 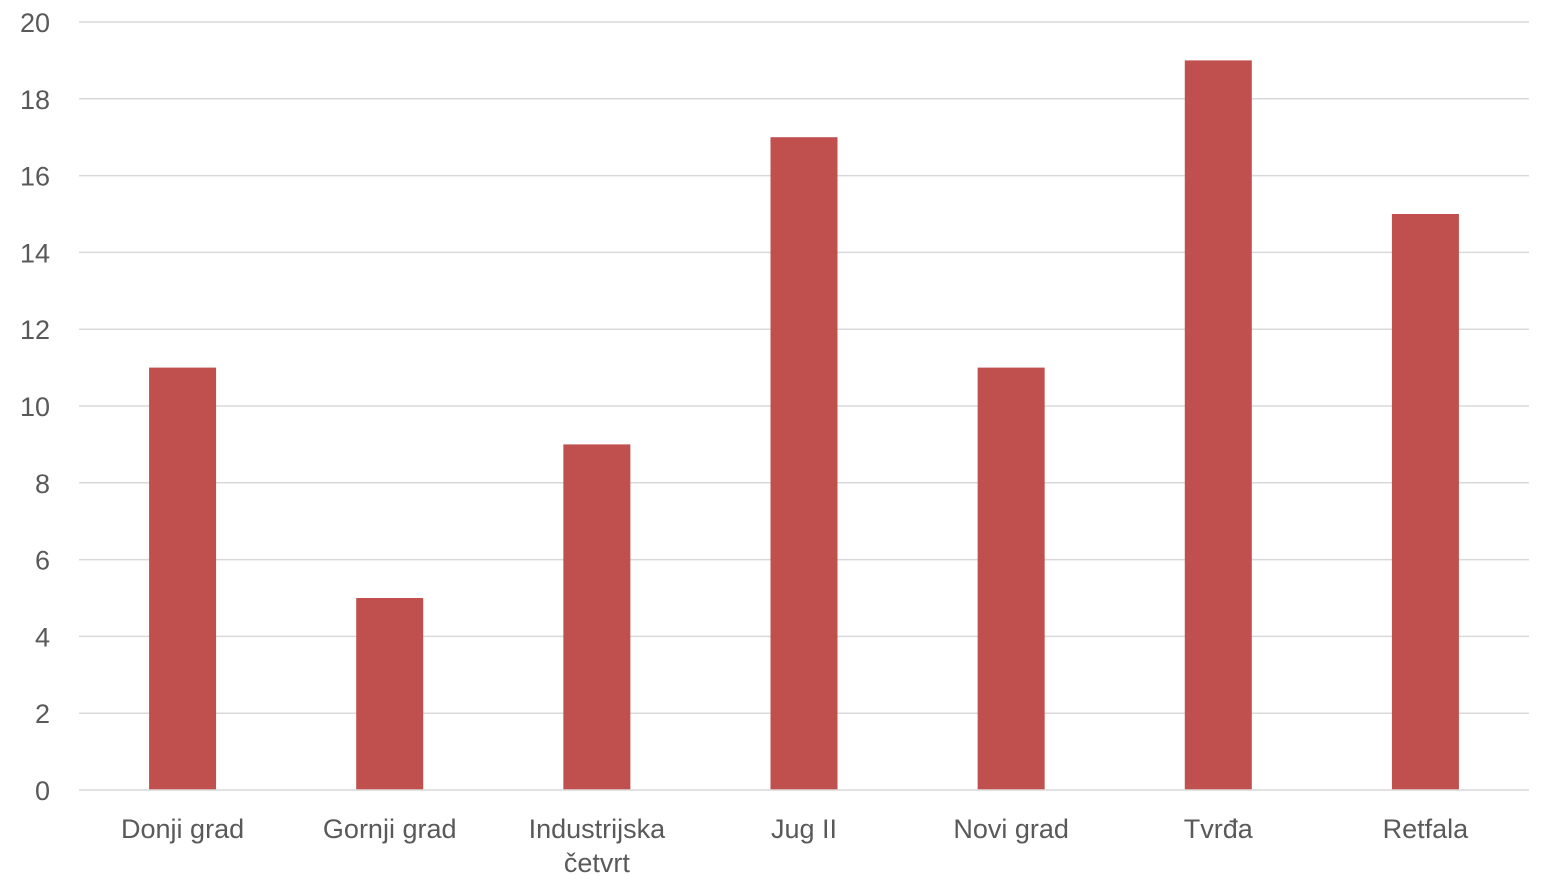 What do you see at coordinates (42, 791) in the screenshot?
I see `y-tick-label: 0` at bounding box center [42, 791].